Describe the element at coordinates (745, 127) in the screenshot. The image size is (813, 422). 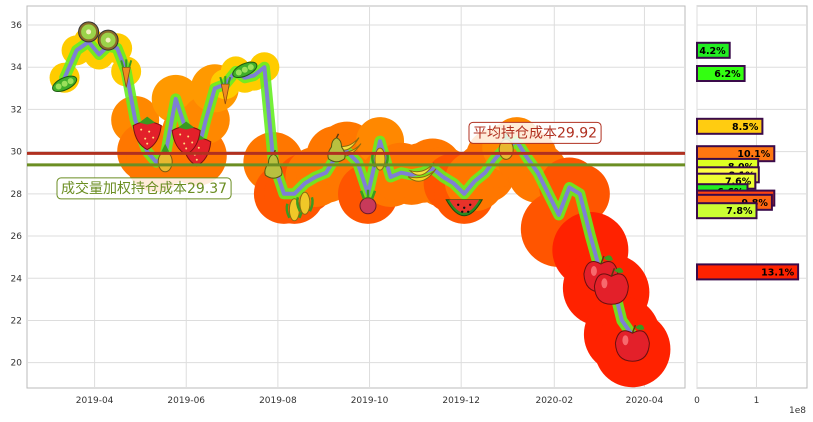
I see `volume-bar-label: 8.5%` at that location.